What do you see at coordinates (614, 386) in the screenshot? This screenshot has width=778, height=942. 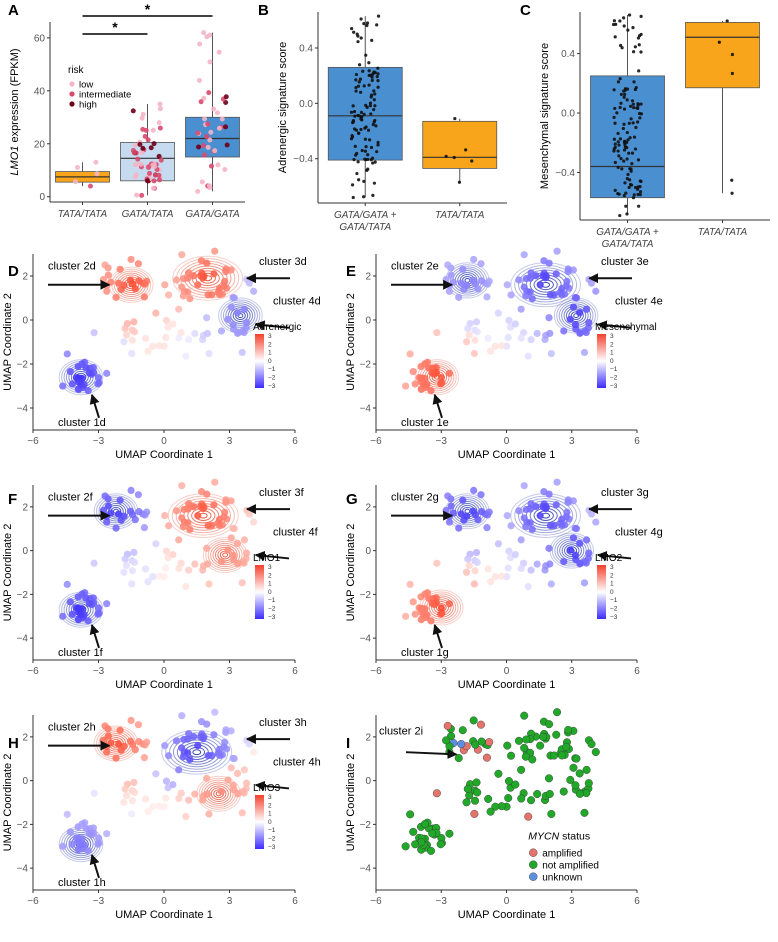 I see `colorbar-tick: −3` at bounding box center [614, 386].